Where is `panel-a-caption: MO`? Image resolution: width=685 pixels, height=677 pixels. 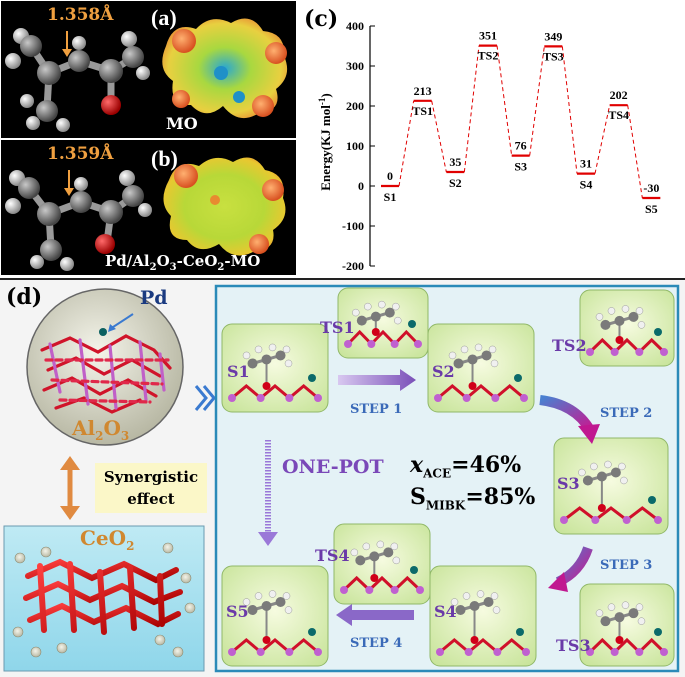 panel-a-caption: MO is located at coordinates (182, 123).